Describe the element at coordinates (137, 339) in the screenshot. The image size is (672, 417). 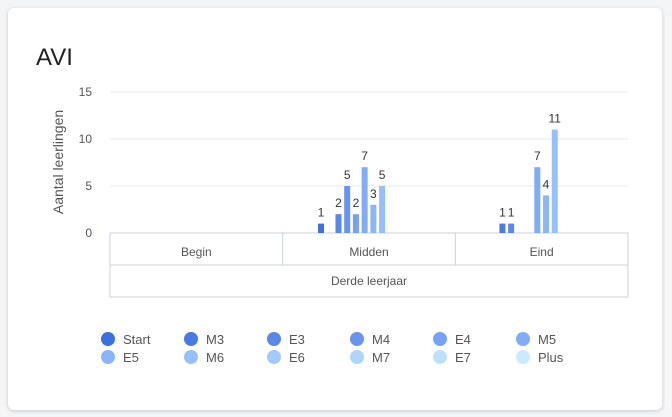
I see `legend-label-start: Start` at that location.